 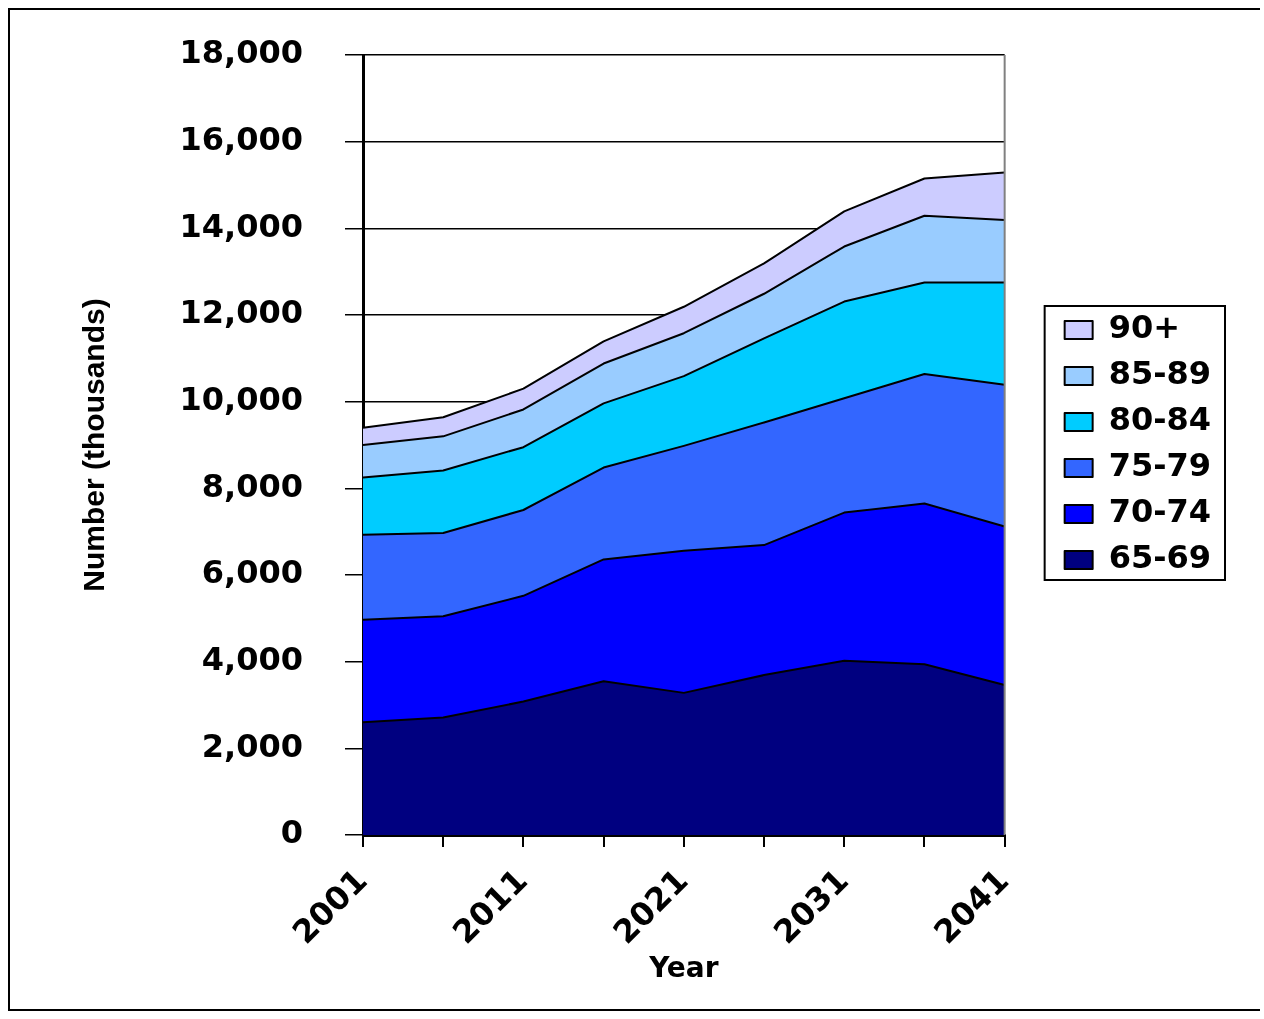 I want to click on y-tick-label: 0, so click(x=291, y=832).